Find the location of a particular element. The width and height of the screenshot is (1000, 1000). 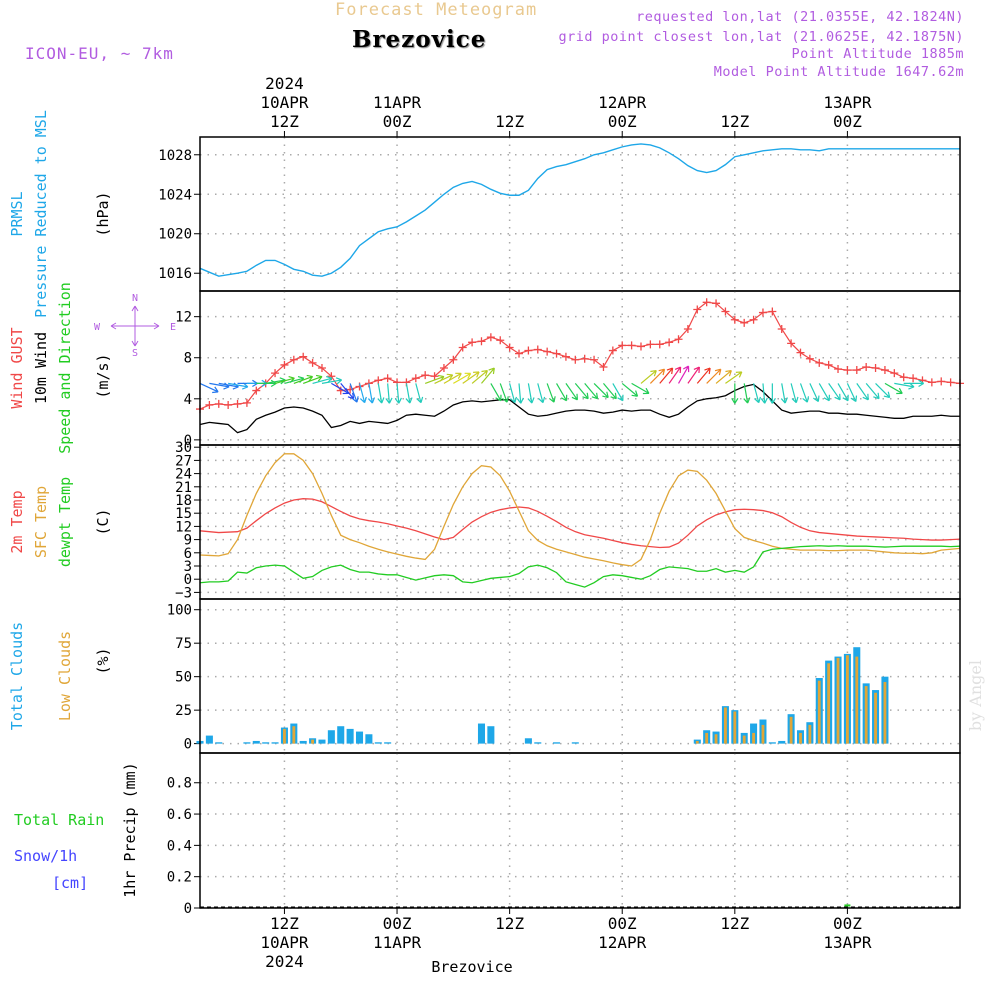

product-title: Forecast Meteogram is located at coordinates (436, 10).